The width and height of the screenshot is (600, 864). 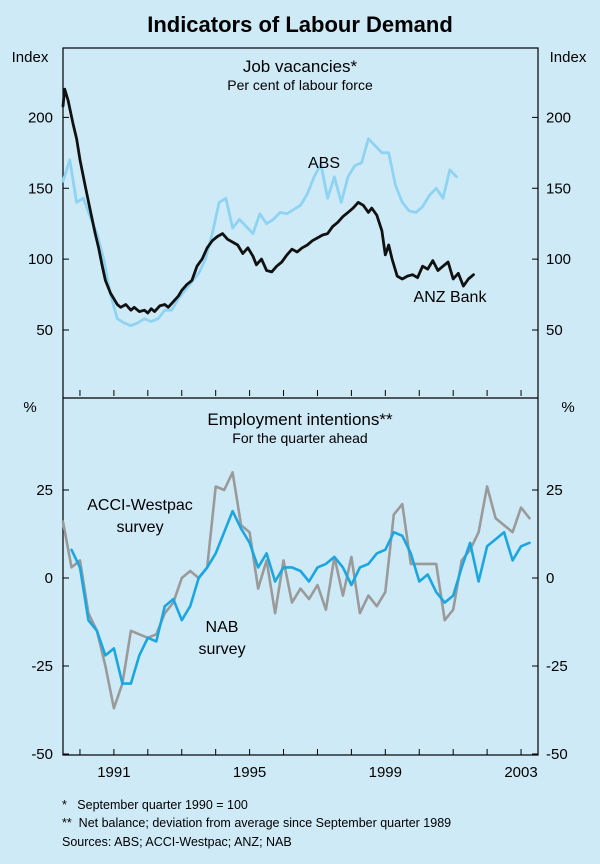 I want to click on vacancies-title: Job vacancies*, so click(x=300, y=66).